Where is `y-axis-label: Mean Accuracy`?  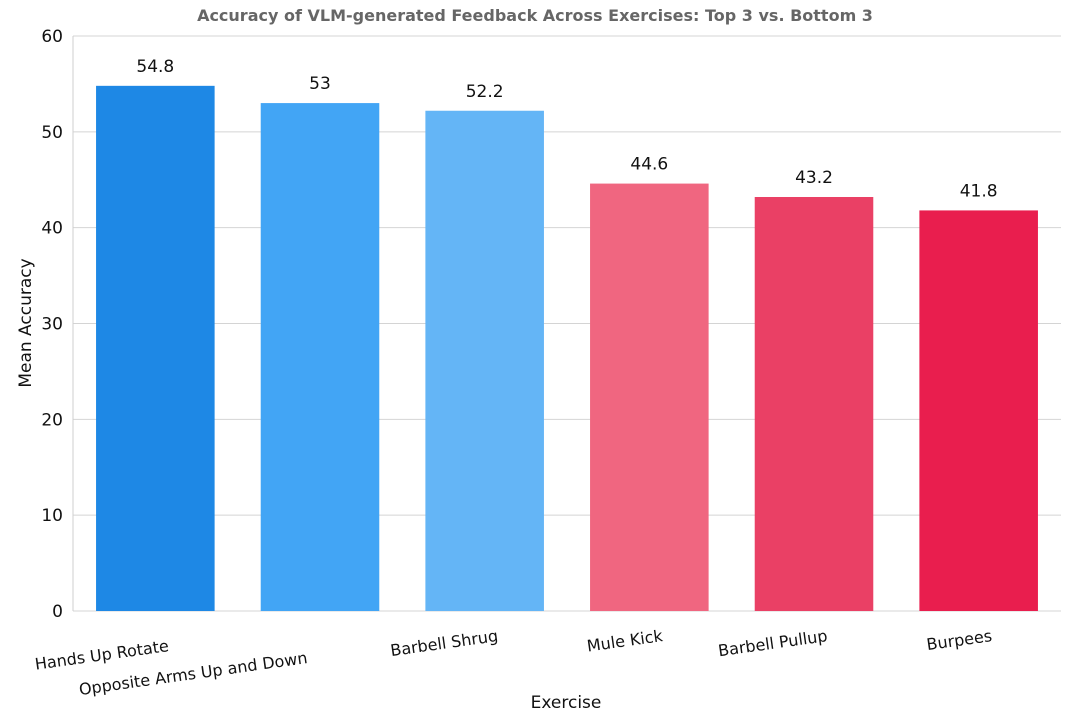 y-axis-label: Mean Accuracy is located at coordinates (26, 322).